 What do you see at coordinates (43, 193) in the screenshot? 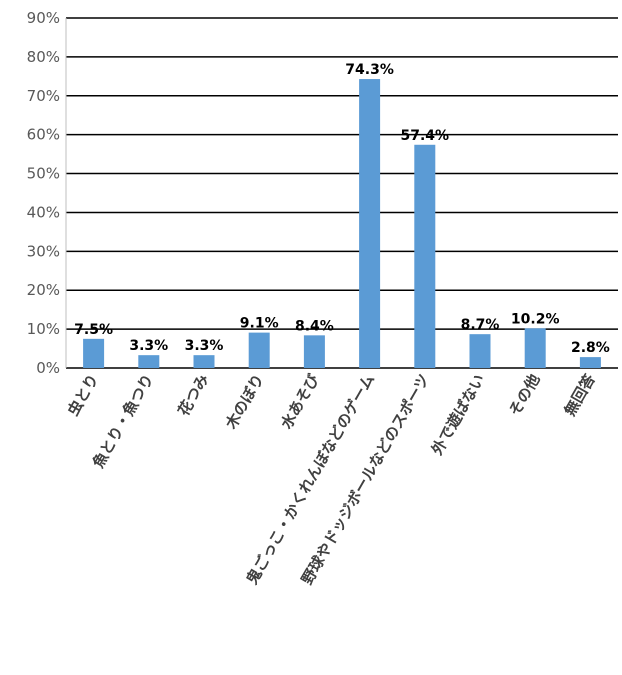
I see `y-axis: 0% 10% 20% 30% 40% 50% 60% 70% 80% 90%` at bounding box center [43, 193].